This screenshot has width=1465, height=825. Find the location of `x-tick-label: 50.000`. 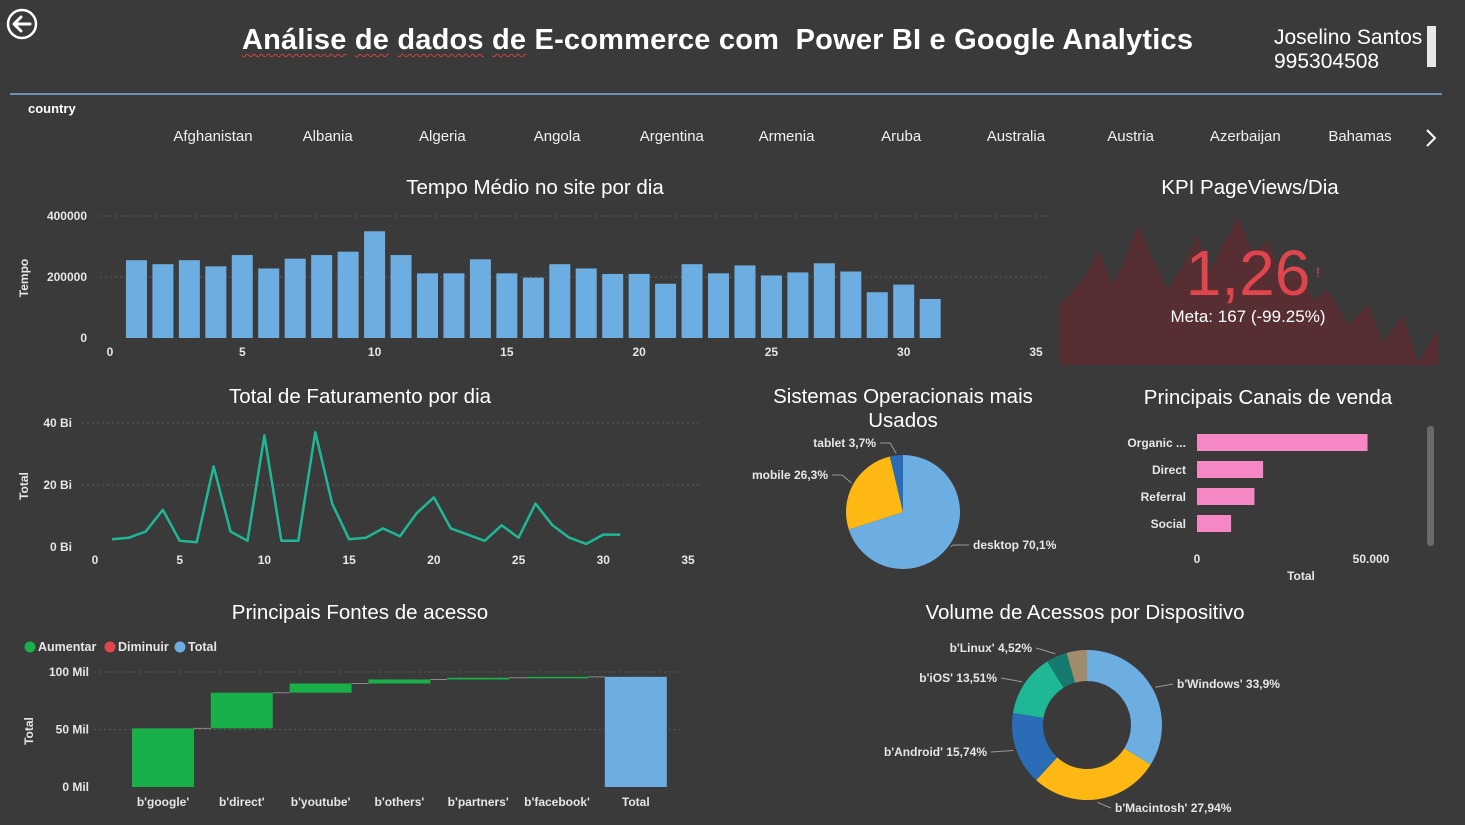

x-tick-label: 50.000 is located at coordinates (1371, 559).